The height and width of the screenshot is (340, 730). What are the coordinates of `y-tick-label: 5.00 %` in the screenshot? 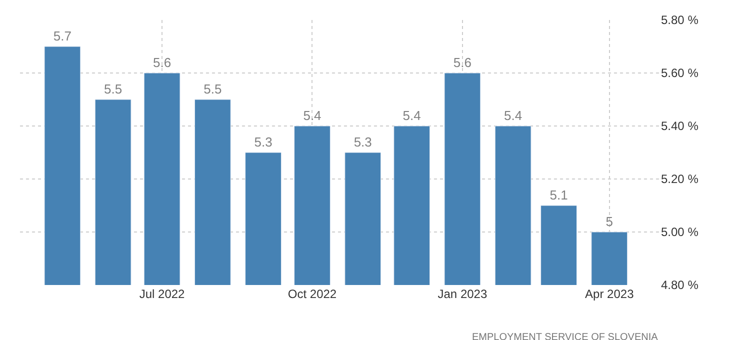 It's located at (680, 232).